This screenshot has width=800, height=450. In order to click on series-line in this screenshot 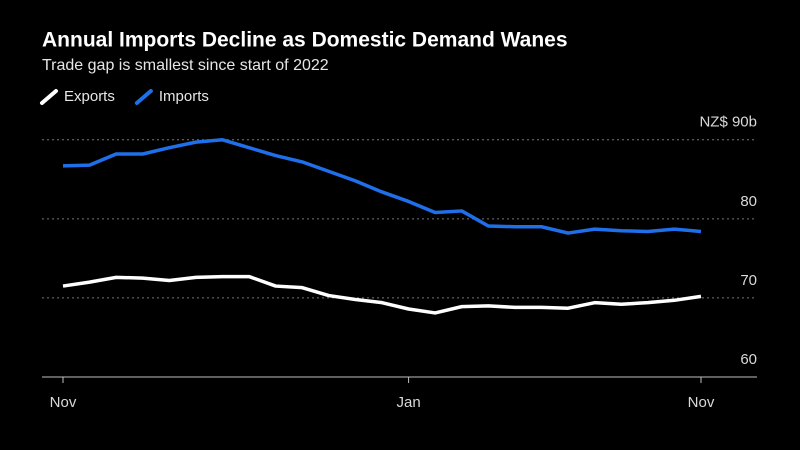, I will do `click(382, 294)`.